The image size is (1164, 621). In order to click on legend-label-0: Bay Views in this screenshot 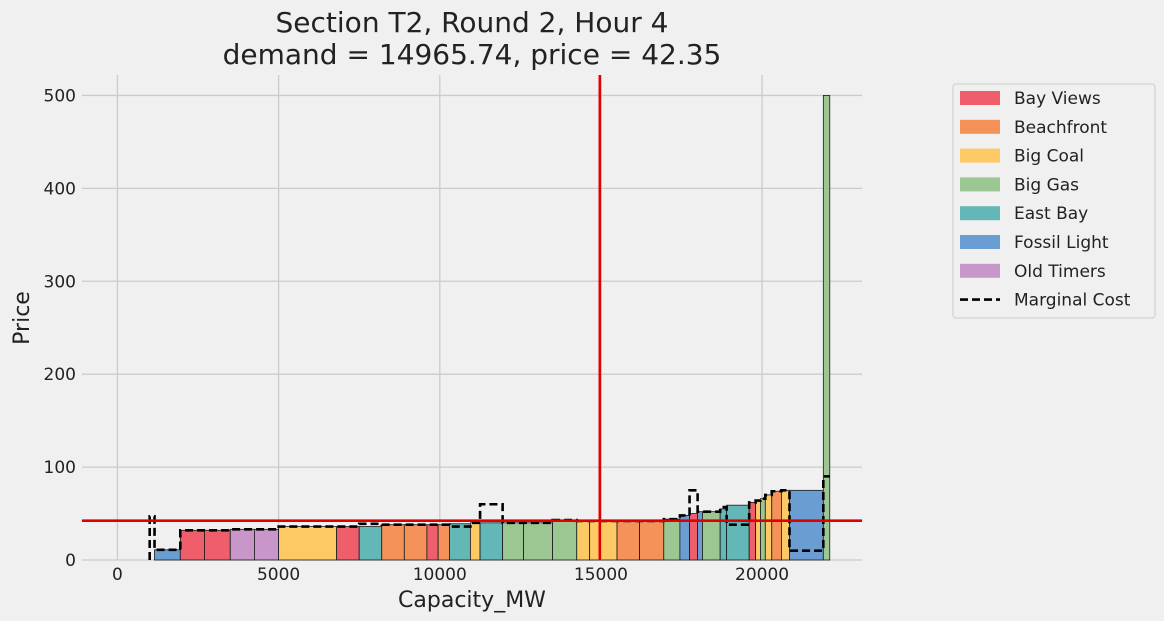, I will do `click(1057, 99)`.